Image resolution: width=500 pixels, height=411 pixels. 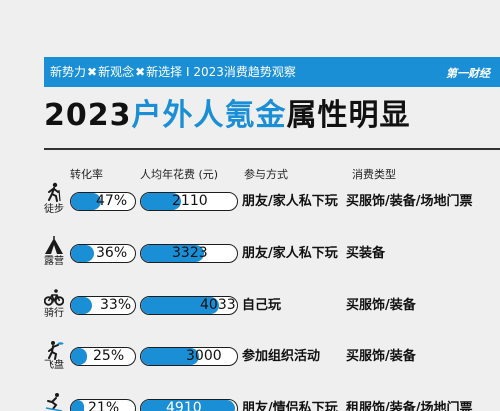 What do you see at coordinates (54, 209) in the screenshot?
I see `activity-name: 徒步` at bounding box center [54, 209].